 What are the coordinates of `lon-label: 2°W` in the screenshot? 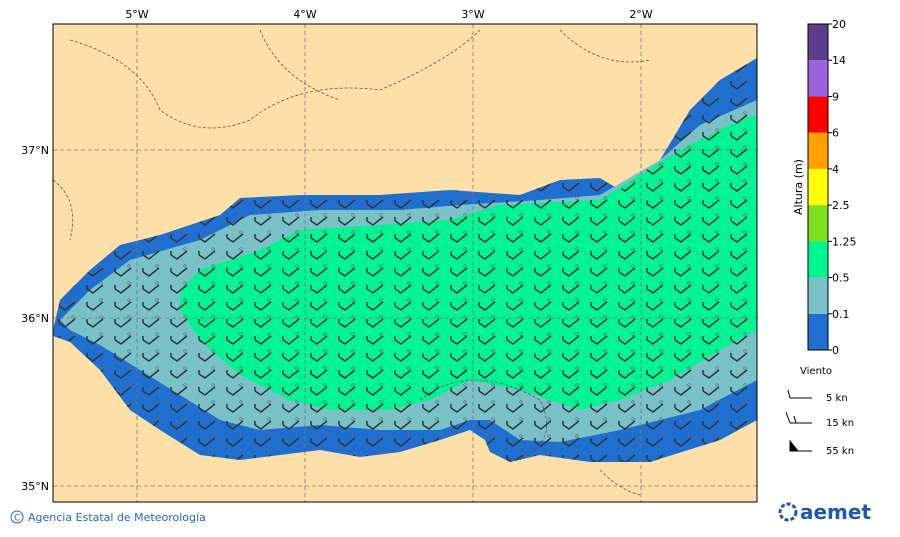 It's located at (640, 14).